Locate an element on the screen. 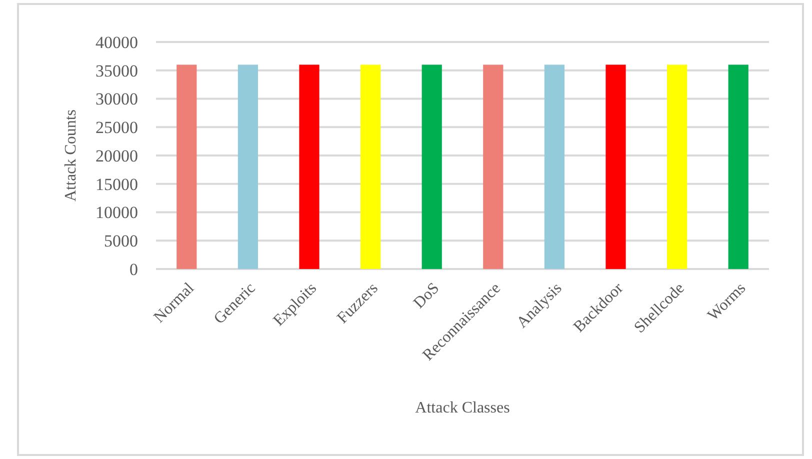 This screenshot has width=812, height=459. y-tick-label: 10000 is located at coordinates (117, 212).